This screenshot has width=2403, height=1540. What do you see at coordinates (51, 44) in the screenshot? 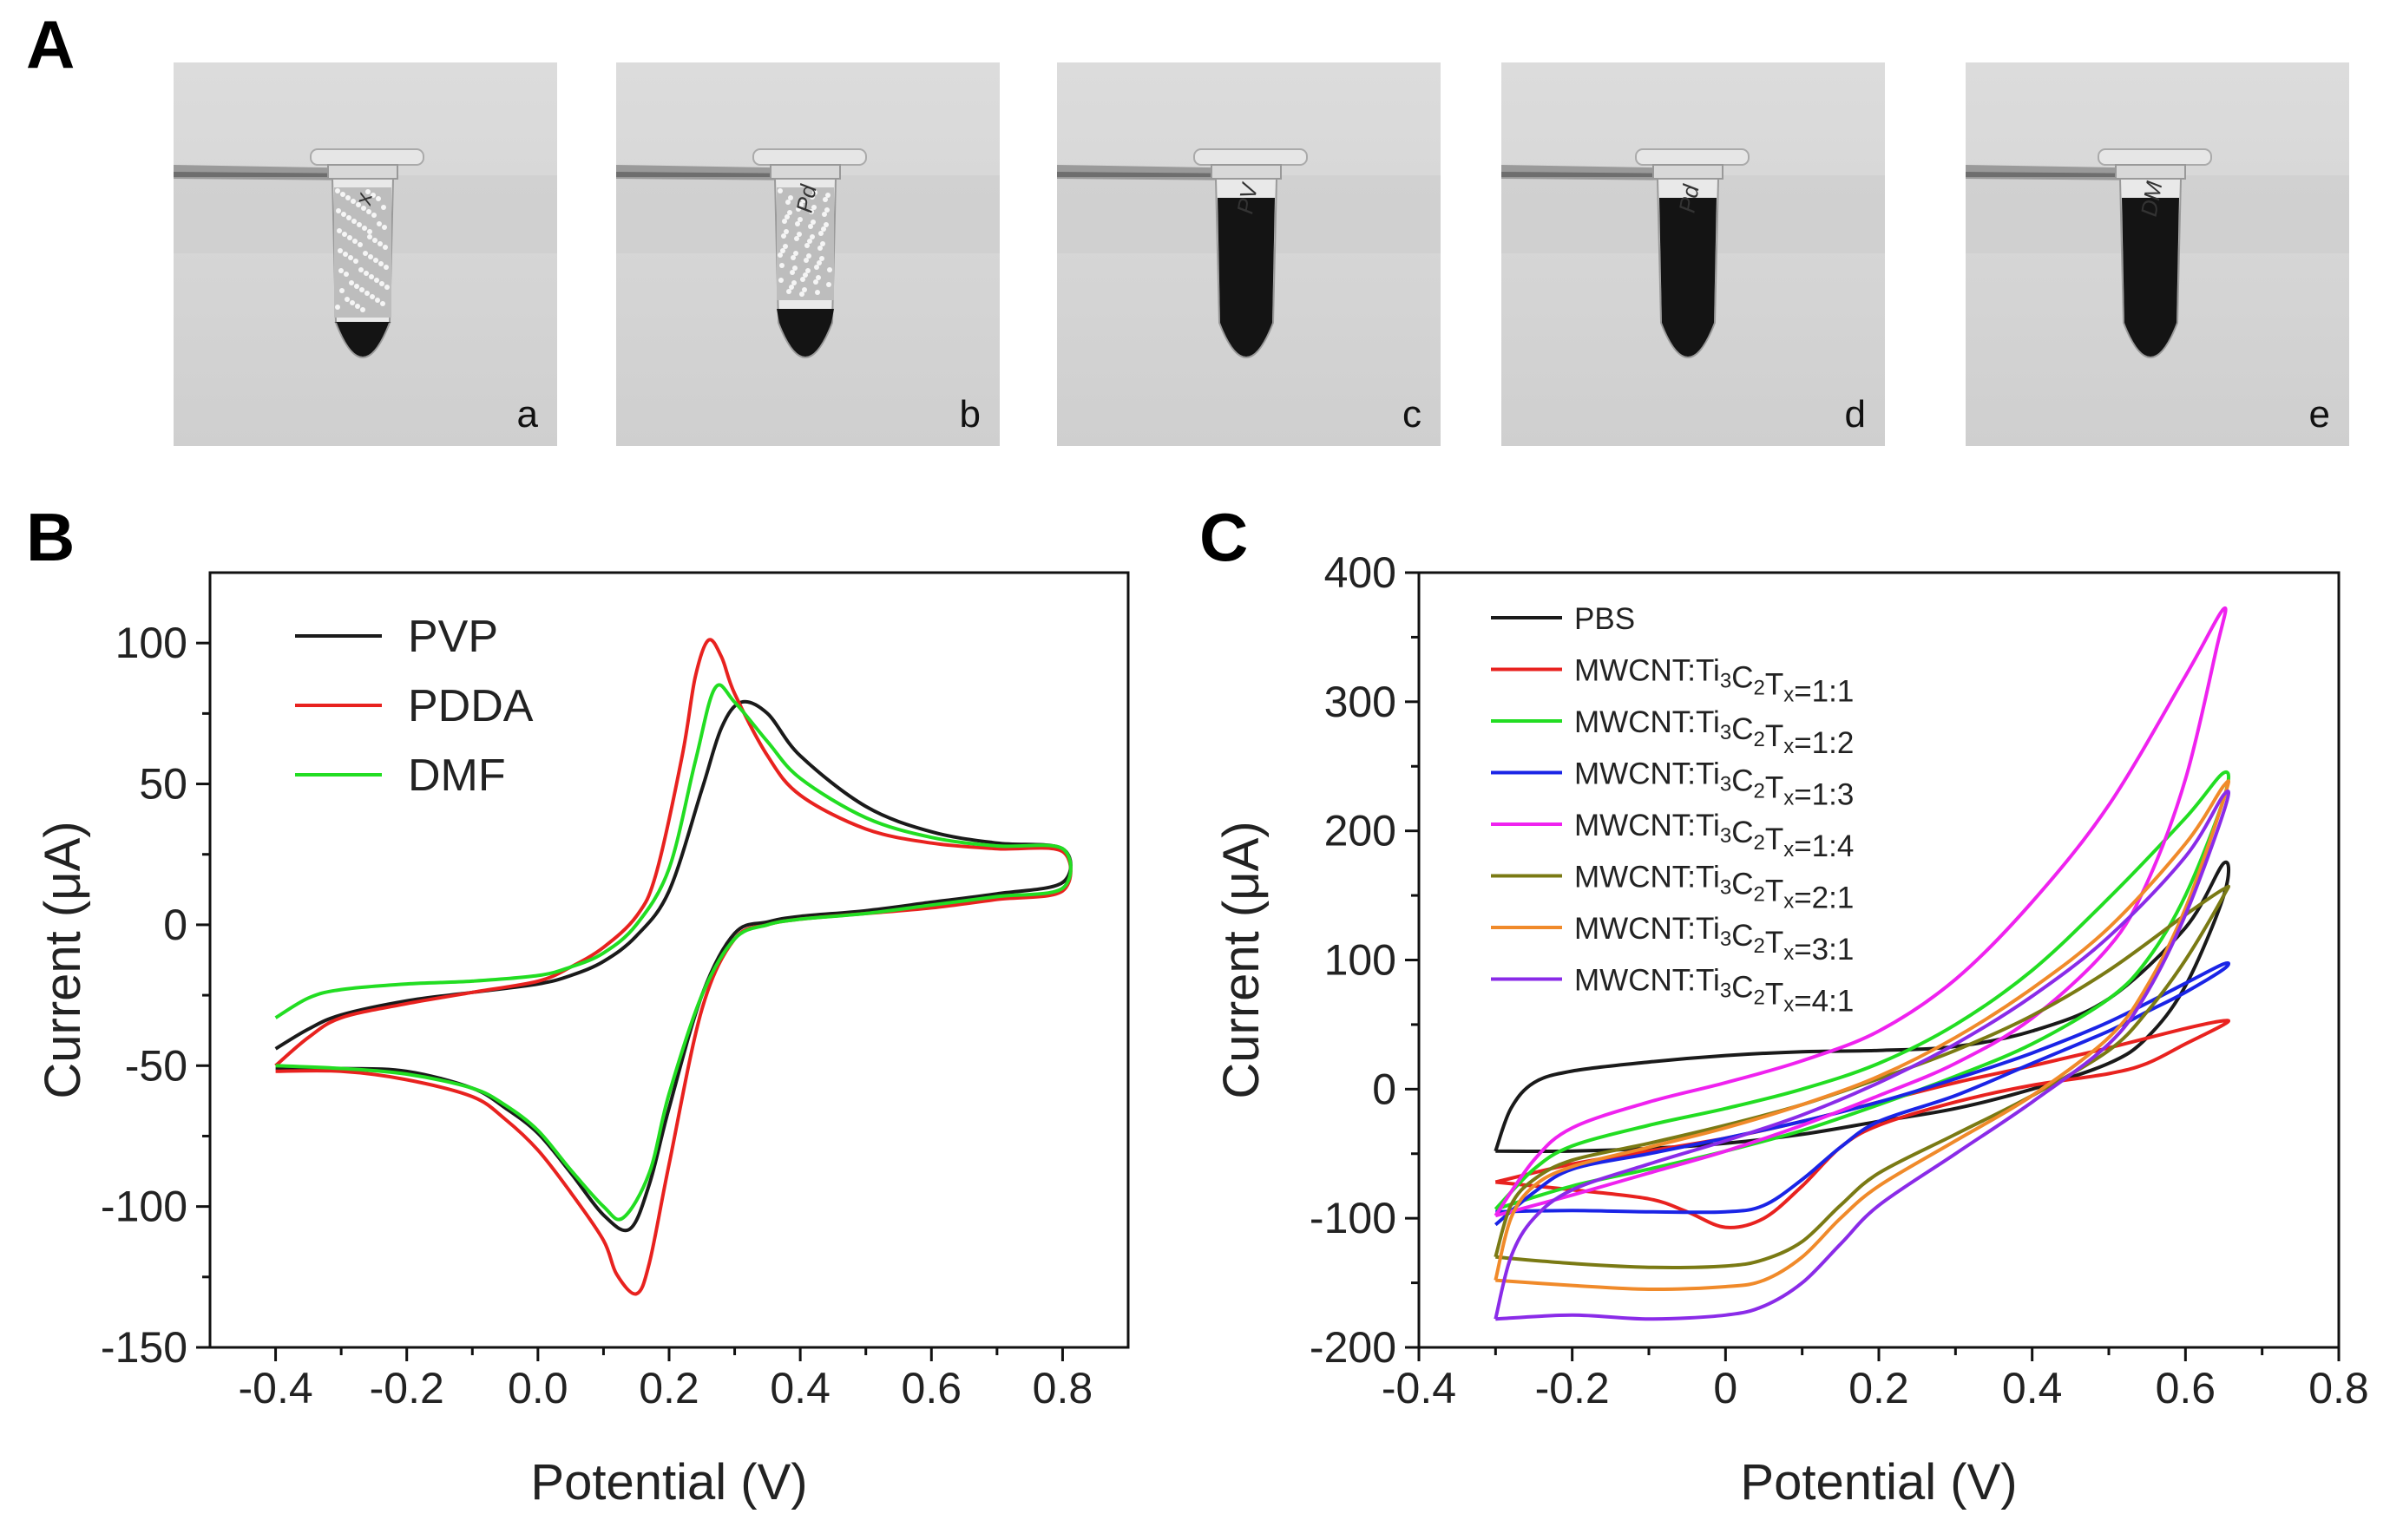
I see `panel-label-a: A` at bounding box center [51, 44].